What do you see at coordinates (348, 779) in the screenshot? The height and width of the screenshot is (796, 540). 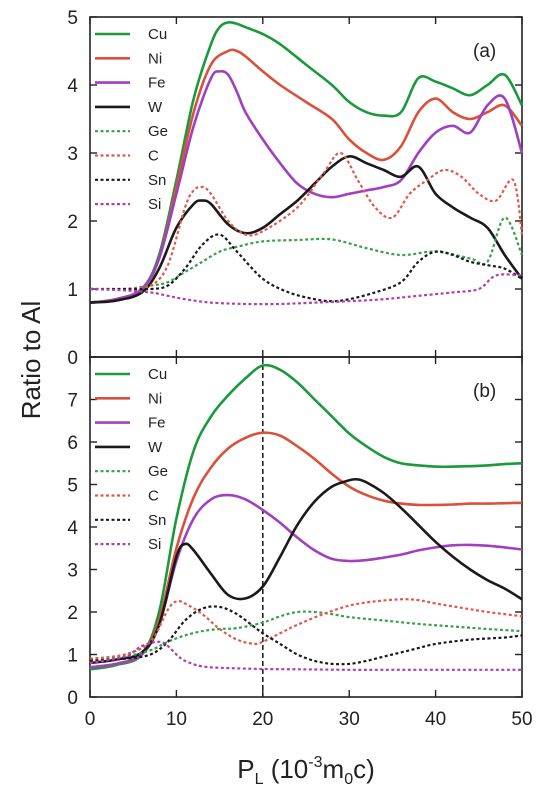 I see `x-axis-label-sub-0: 0` at bounding box center [348, 779].